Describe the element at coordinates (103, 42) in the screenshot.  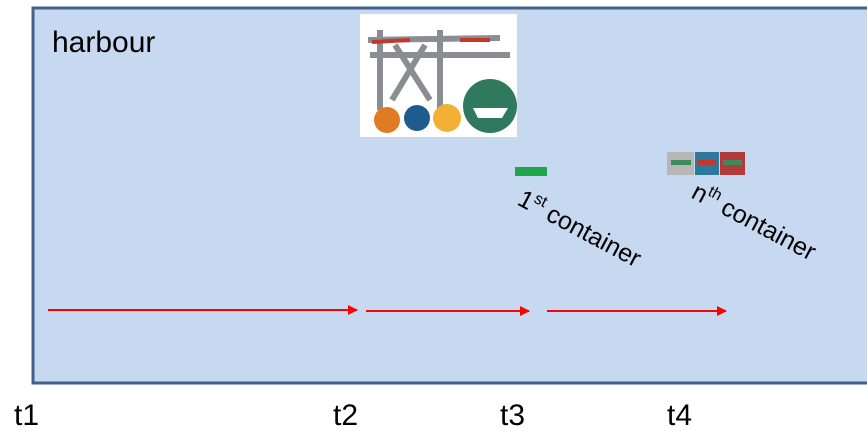
I see `harbour-label: harbour` at that location.